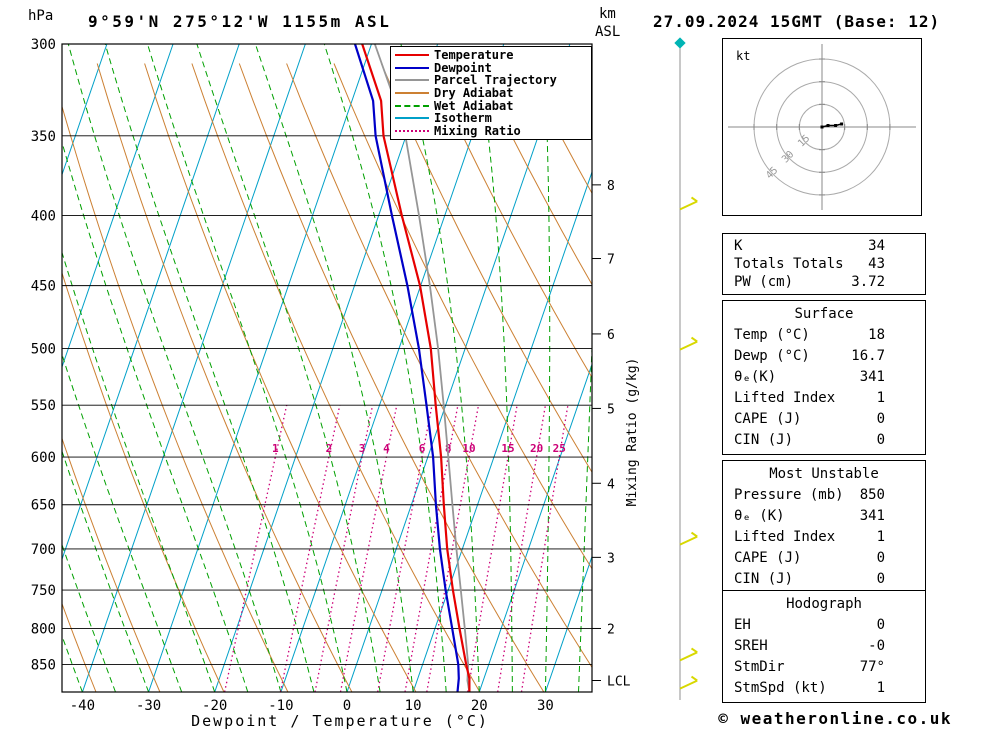  Describe the element at coordinates (493, 68) in the screenshot. I see `legend-item: Dewpoint` at that location.